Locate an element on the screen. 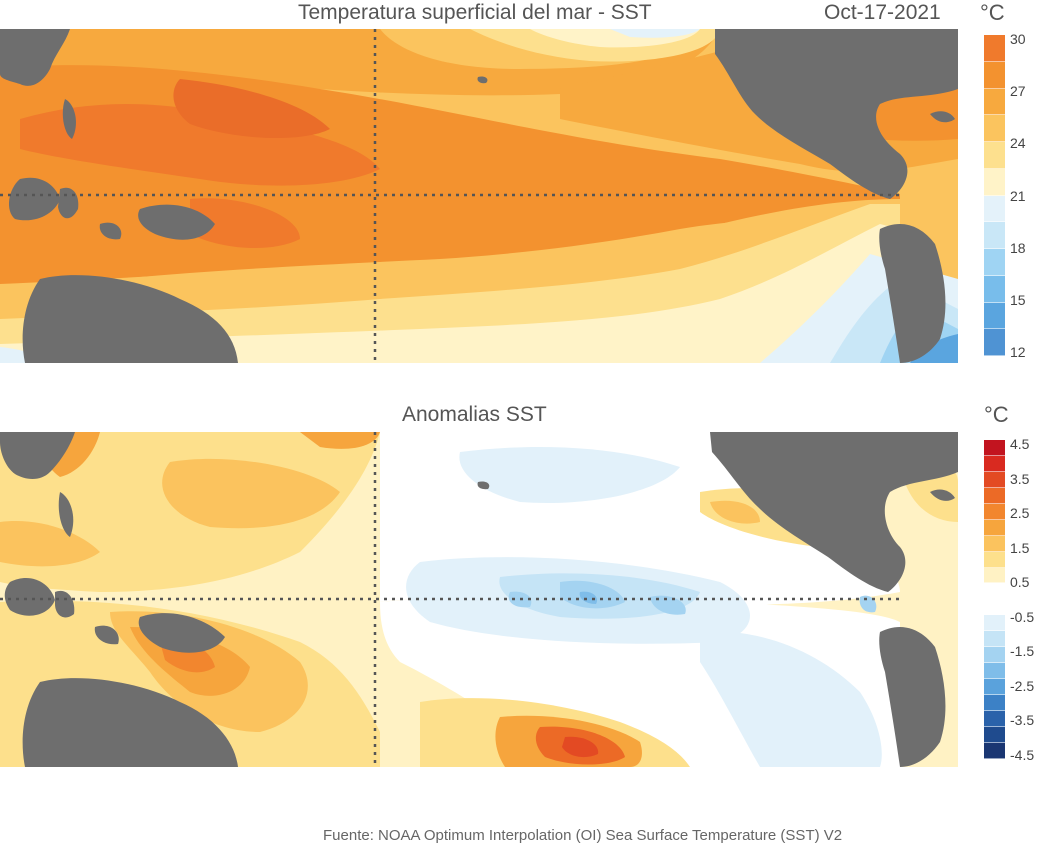 Image resolution: width=1039 pixels, height=848 pixels. sst-colorbar-tick-label: 21 is located at coordinates (1018, 195).